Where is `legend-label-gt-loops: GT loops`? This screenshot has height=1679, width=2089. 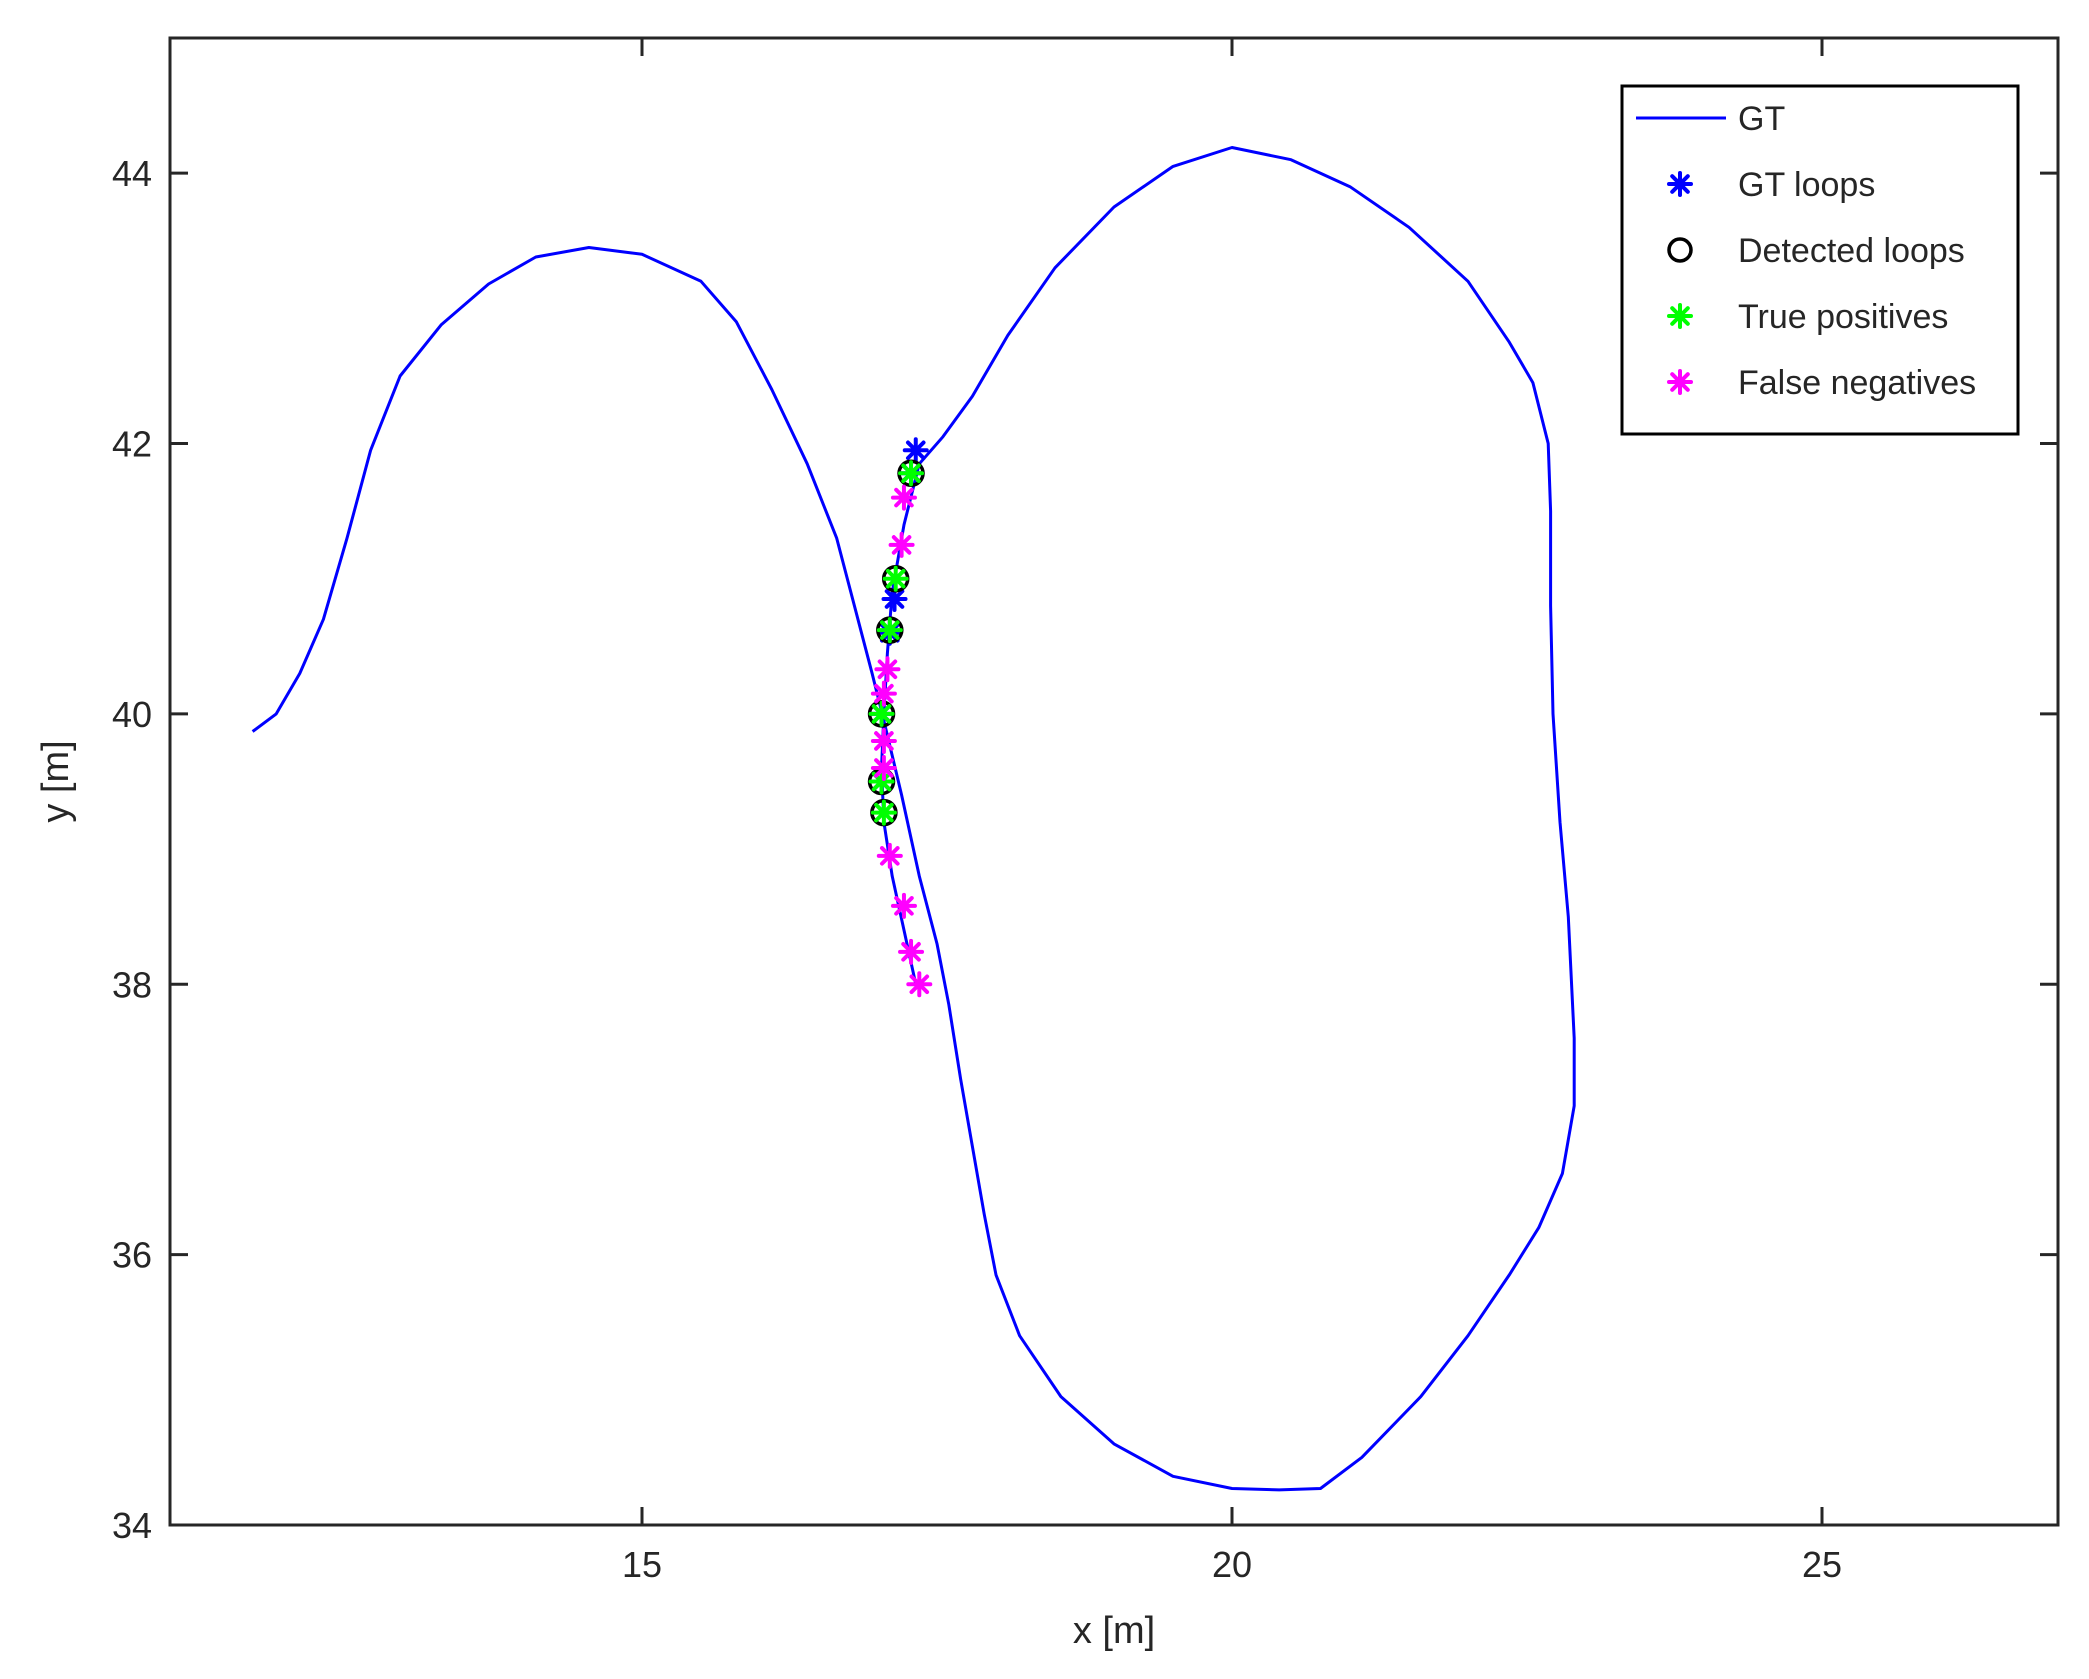
legend-label-gt-loops: GT loops is located at coordinates (1806, 185).